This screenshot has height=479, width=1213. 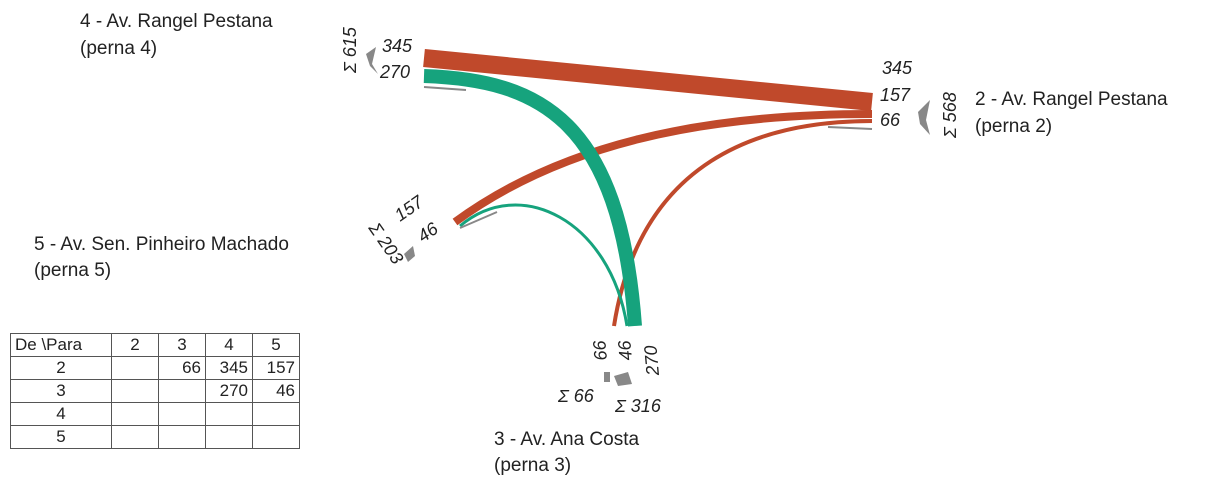 What do you see at coordinates (61, 345) in the screenshot?
I see `table-corner-header: De \Para` at bounding box center [61, 345].